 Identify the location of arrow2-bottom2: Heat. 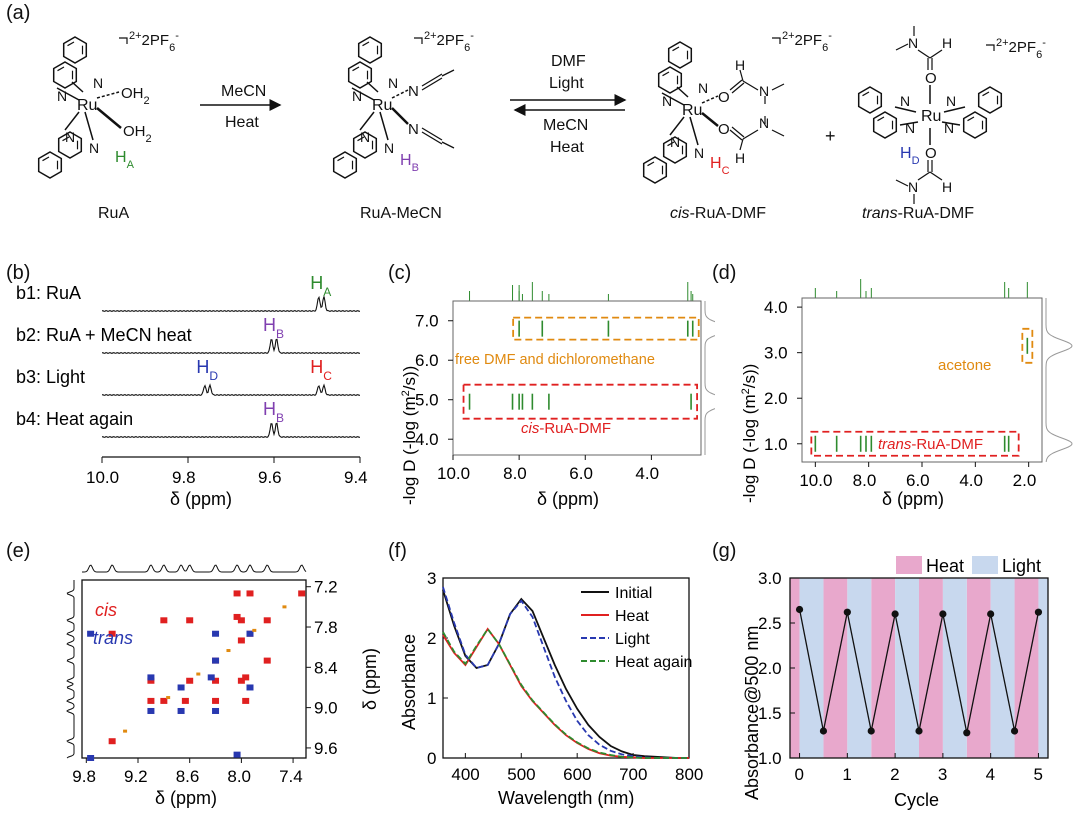
(567, 147).